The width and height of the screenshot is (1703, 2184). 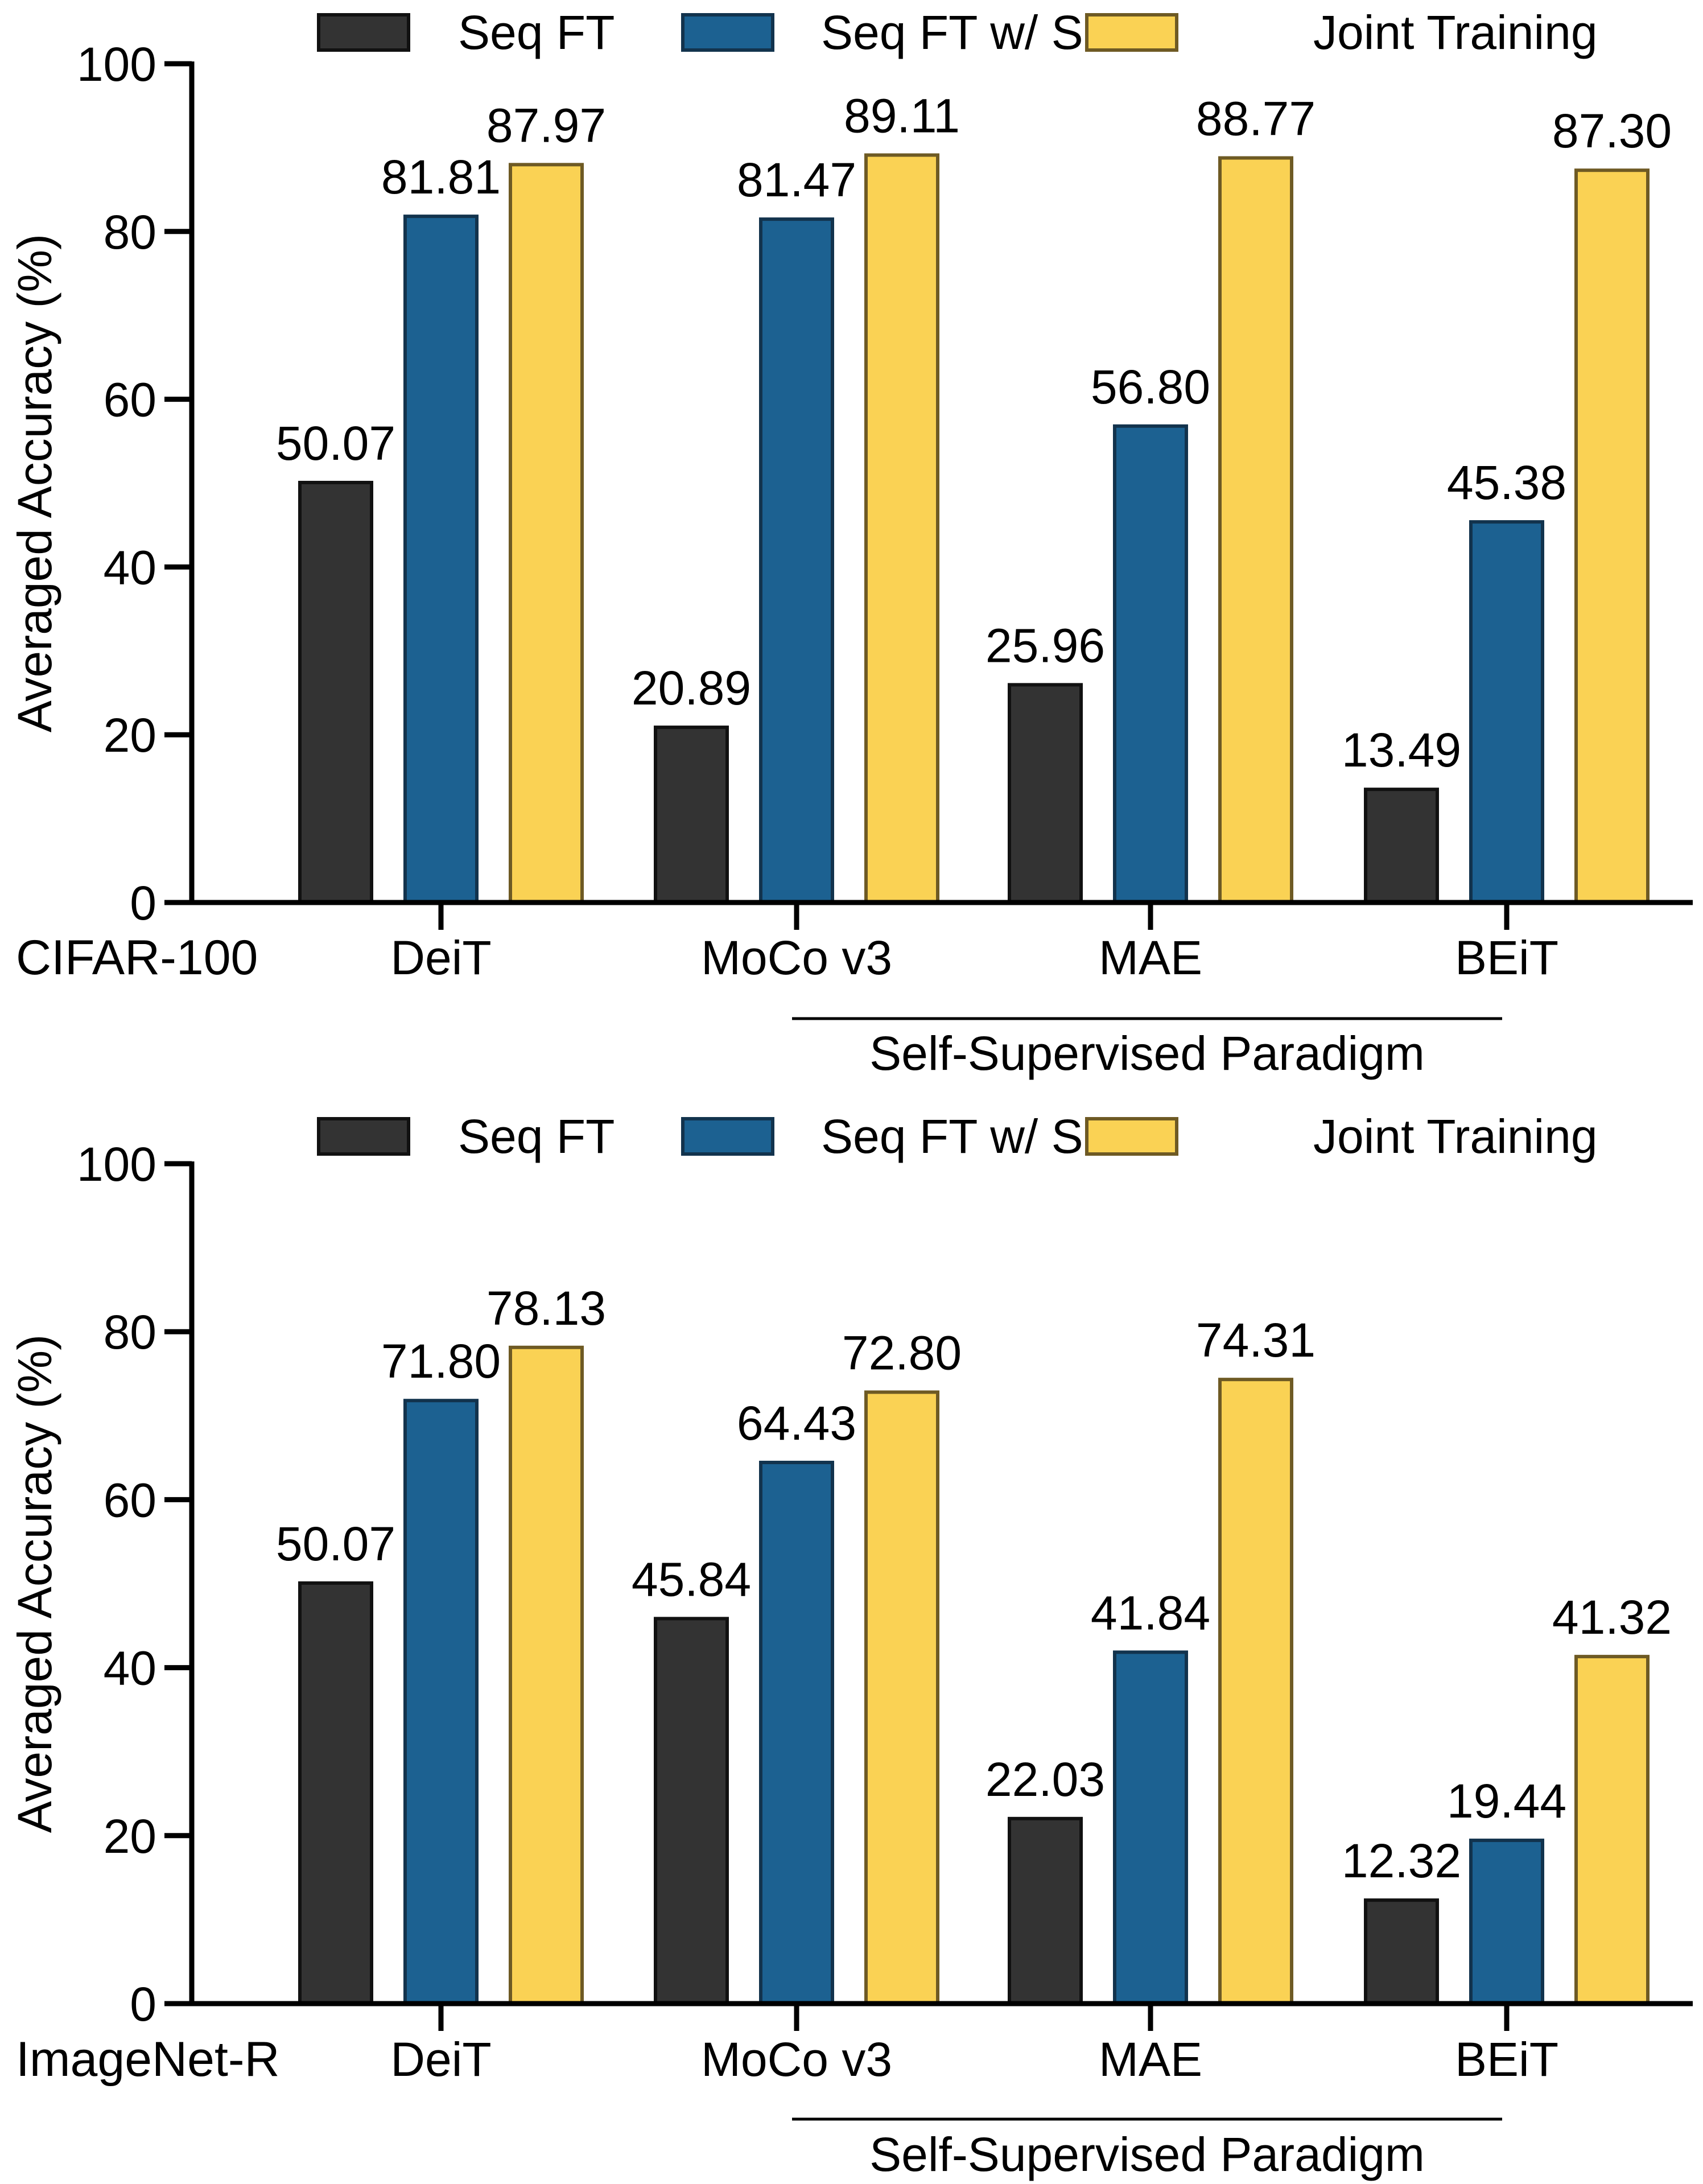 I want to click on data-label: 74.31, so click(x=1256, y=1340).